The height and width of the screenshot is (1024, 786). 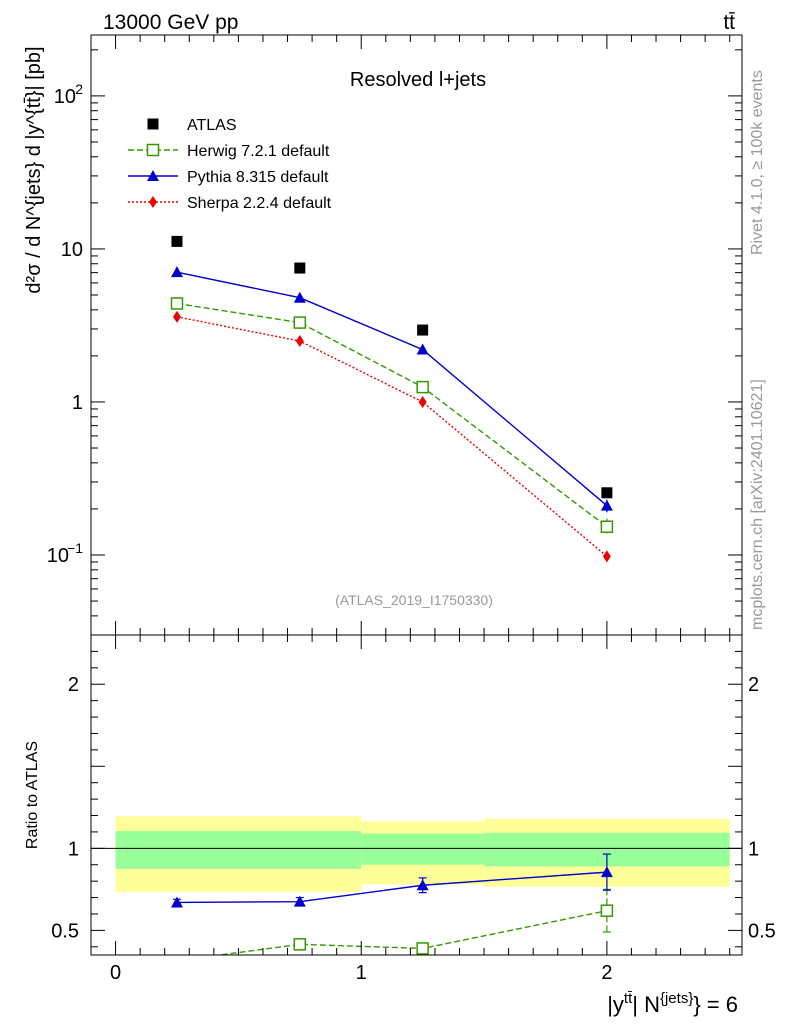 I want to click on legend-label: Pythia 8.315 default, so click(x=258, y=177).